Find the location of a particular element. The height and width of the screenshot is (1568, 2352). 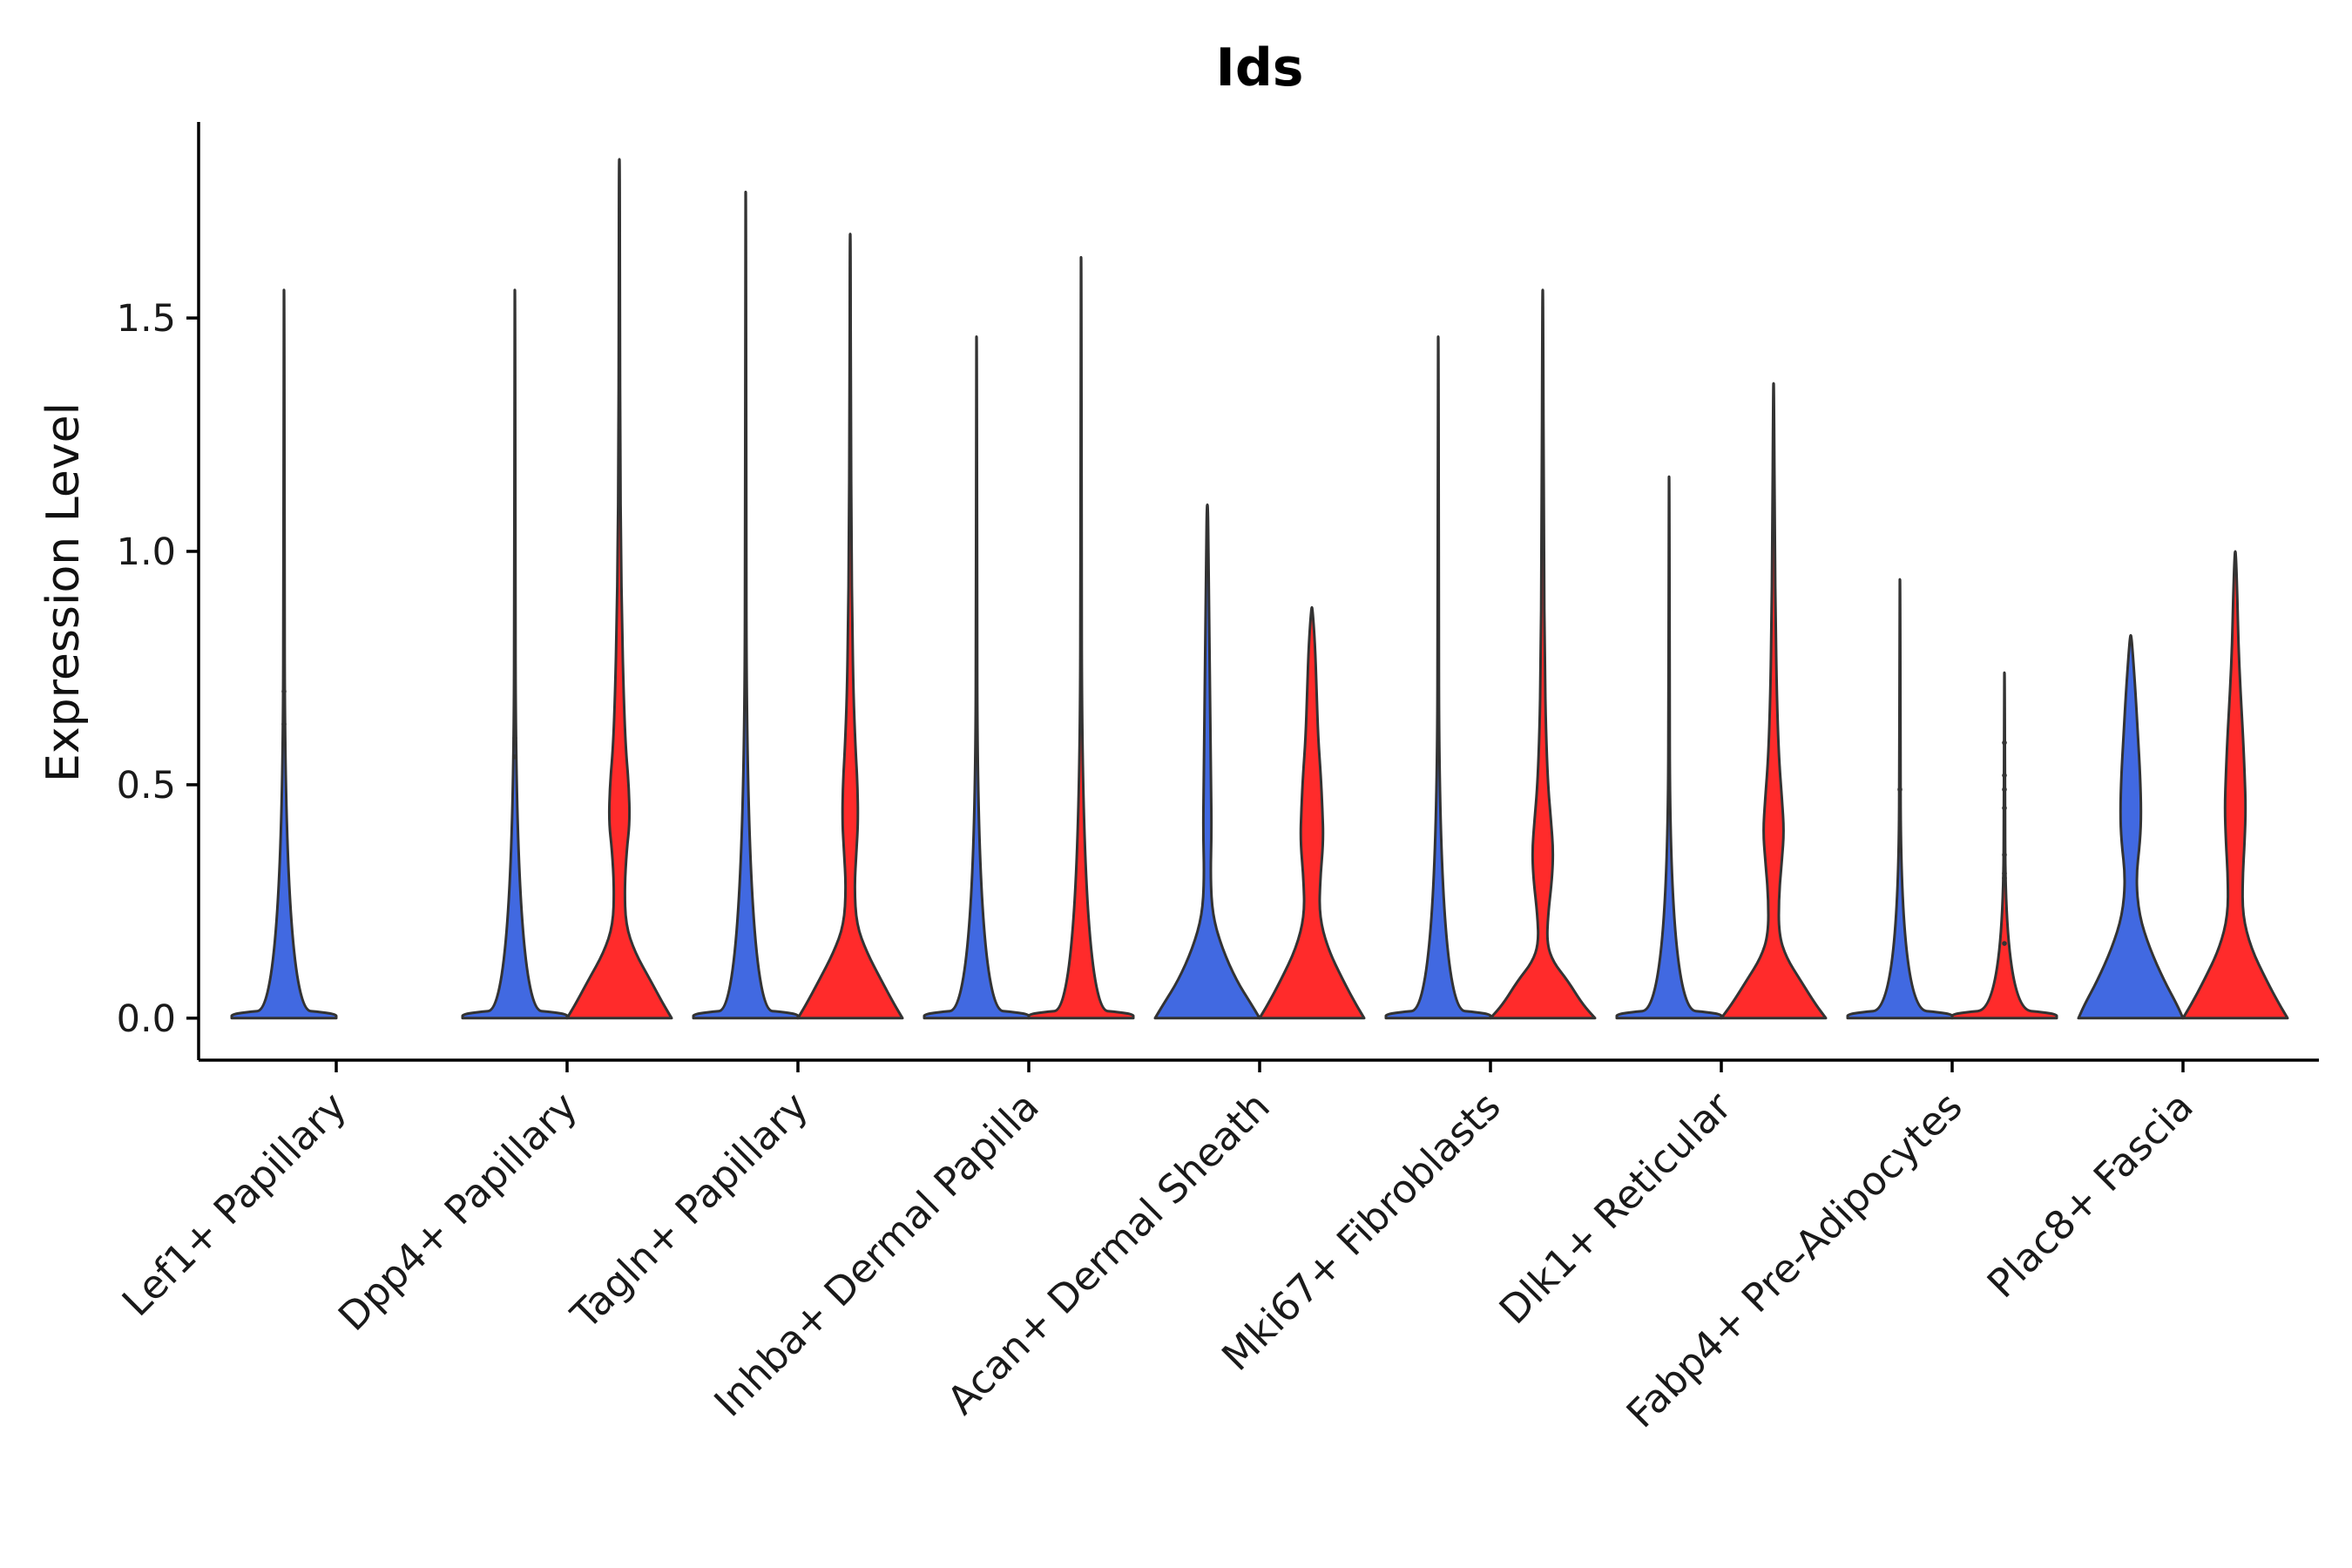

x-category-label: Plac8+ Fascia is located at coordinates (2090, 1195).